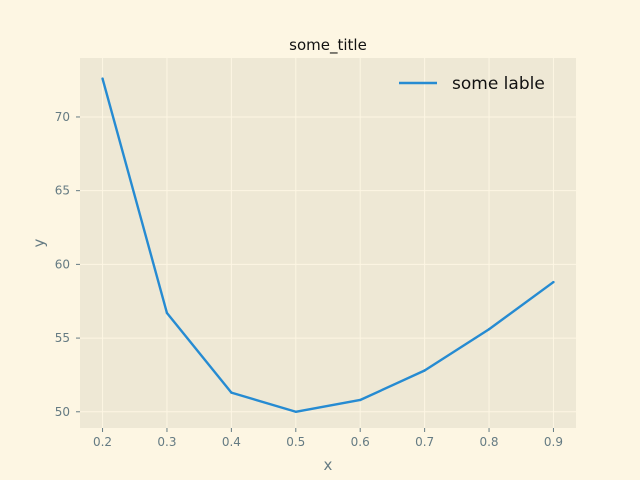  Describe the element at coordinates (231, 442) in the screenshot. I see `x-tick-label: 0.4` at that location.